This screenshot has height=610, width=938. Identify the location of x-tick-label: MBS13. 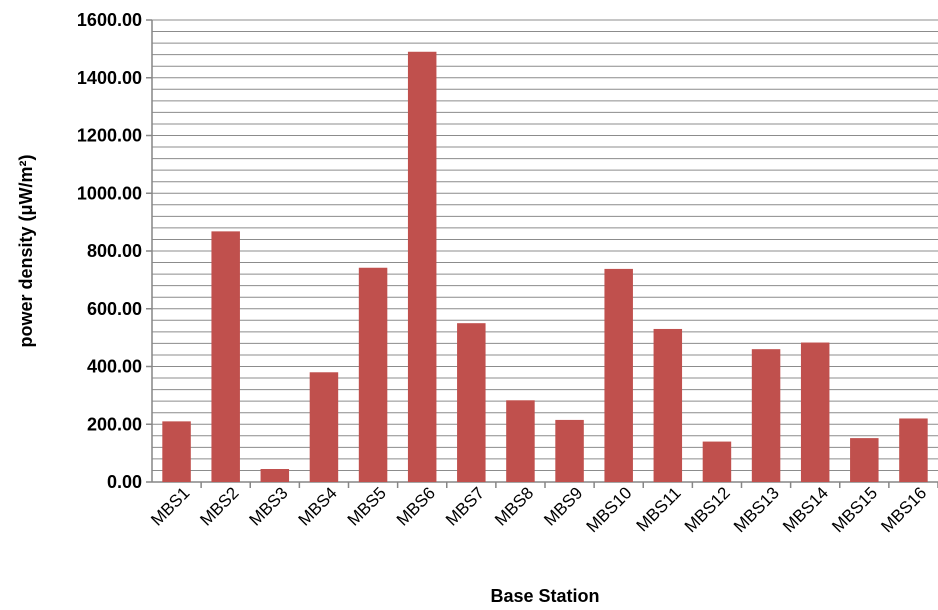
(756, 509).